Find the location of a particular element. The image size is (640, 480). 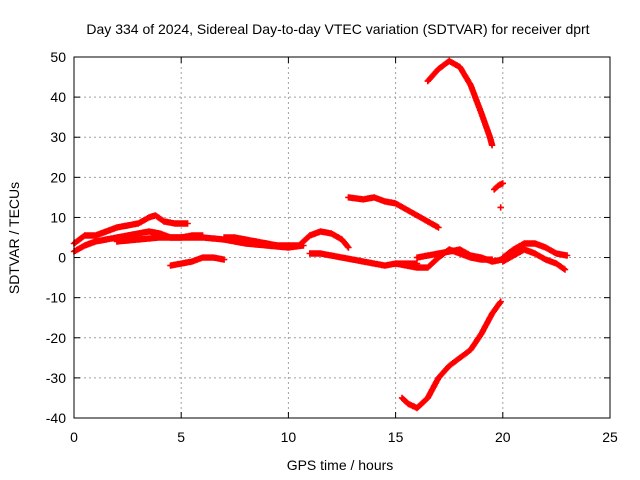

series-track-h is located at coordinates (393, 212).